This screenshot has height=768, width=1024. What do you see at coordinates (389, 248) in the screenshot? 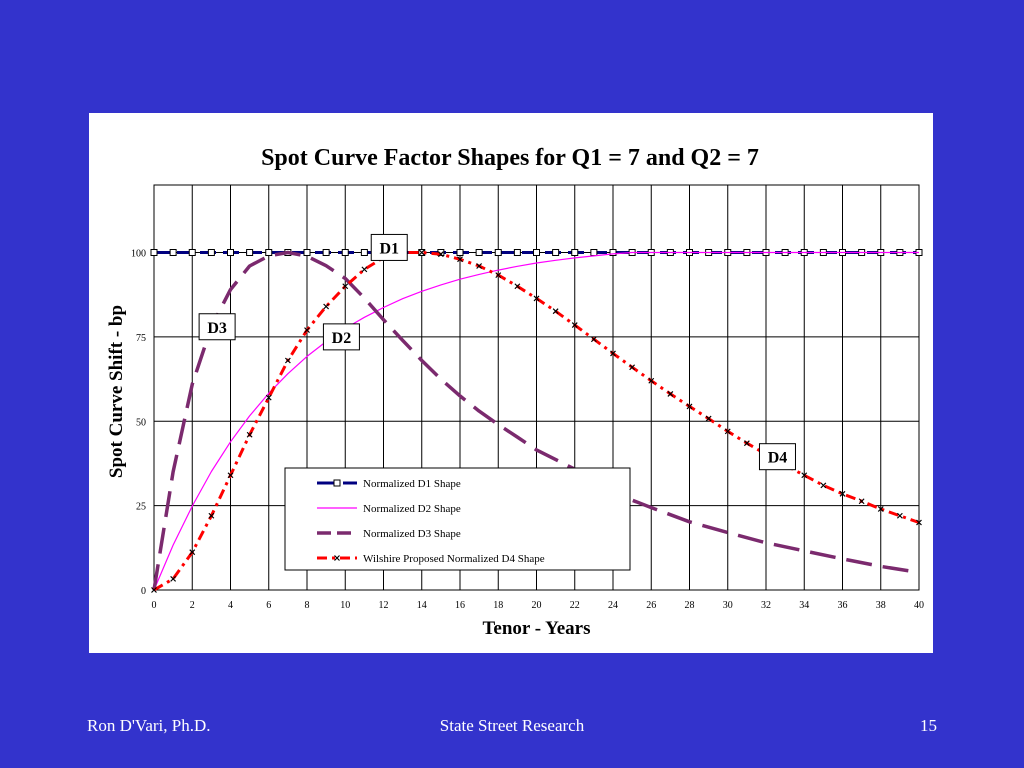
I see `annotation-label: D1` at bounding box center [389, 248].